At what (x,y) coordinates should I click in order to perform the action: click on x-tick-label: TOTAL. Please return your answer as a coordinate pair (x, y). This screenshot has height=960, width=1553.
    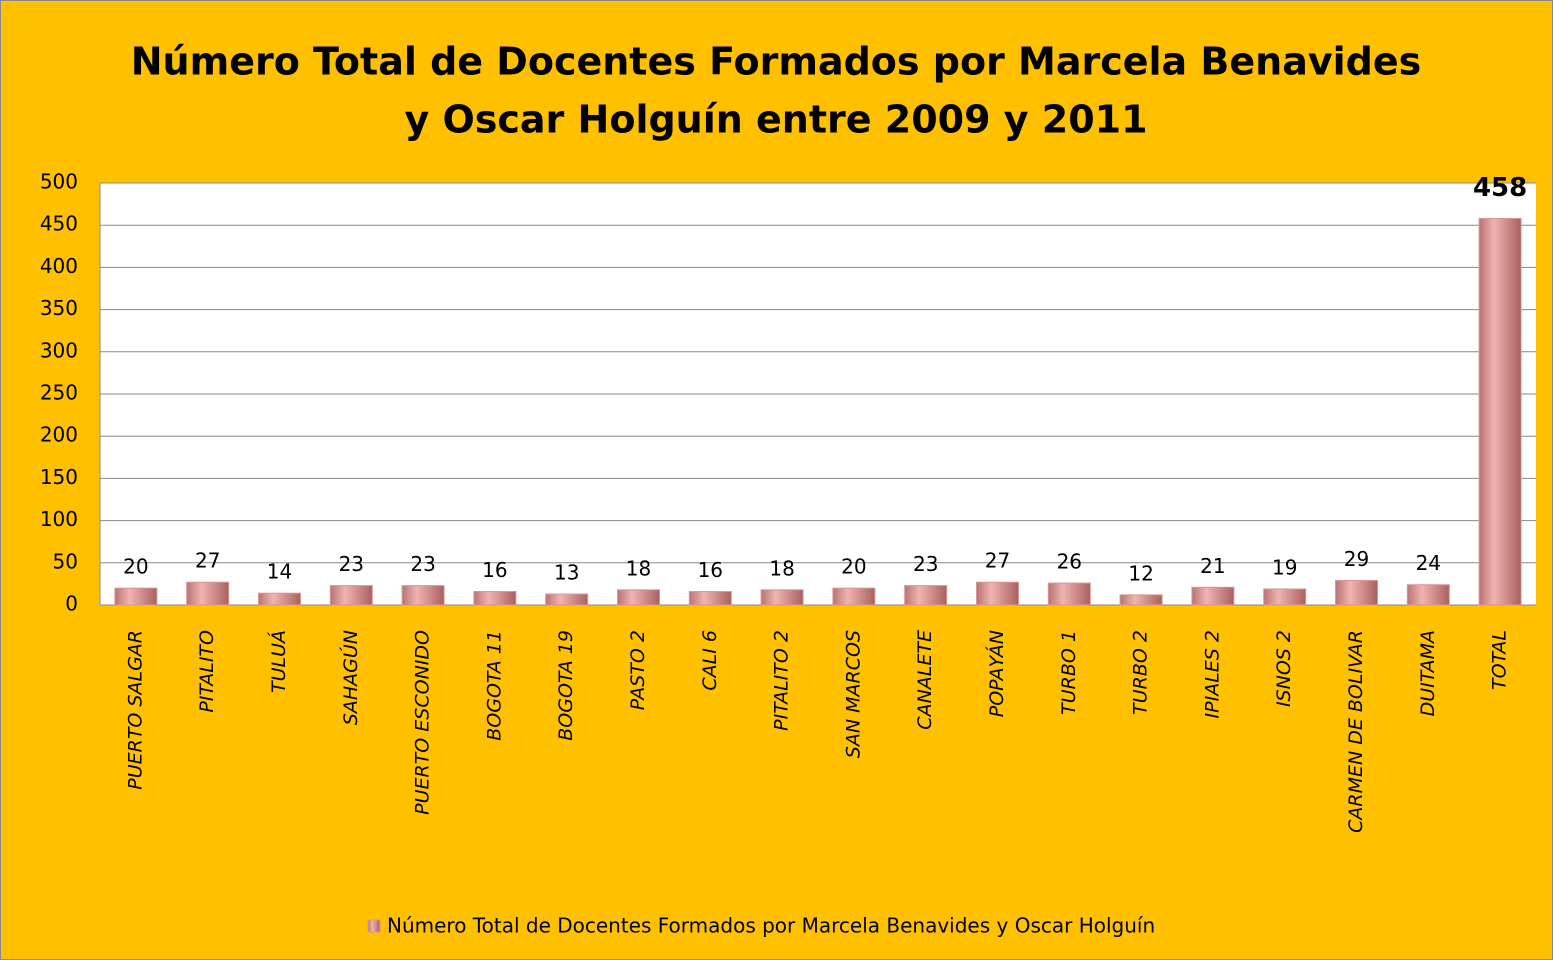
    Looking at the image, I should click on (1500, 660).